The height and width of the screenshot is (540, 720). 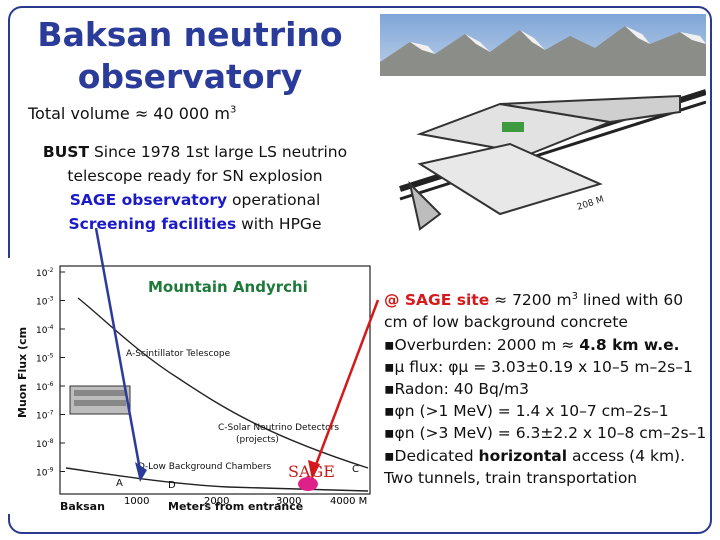 What do you see at coordinates (228, 287) in the screenshot?
I see `plot-title: Mountain Andyrchi` at bounding box center [228, 287].